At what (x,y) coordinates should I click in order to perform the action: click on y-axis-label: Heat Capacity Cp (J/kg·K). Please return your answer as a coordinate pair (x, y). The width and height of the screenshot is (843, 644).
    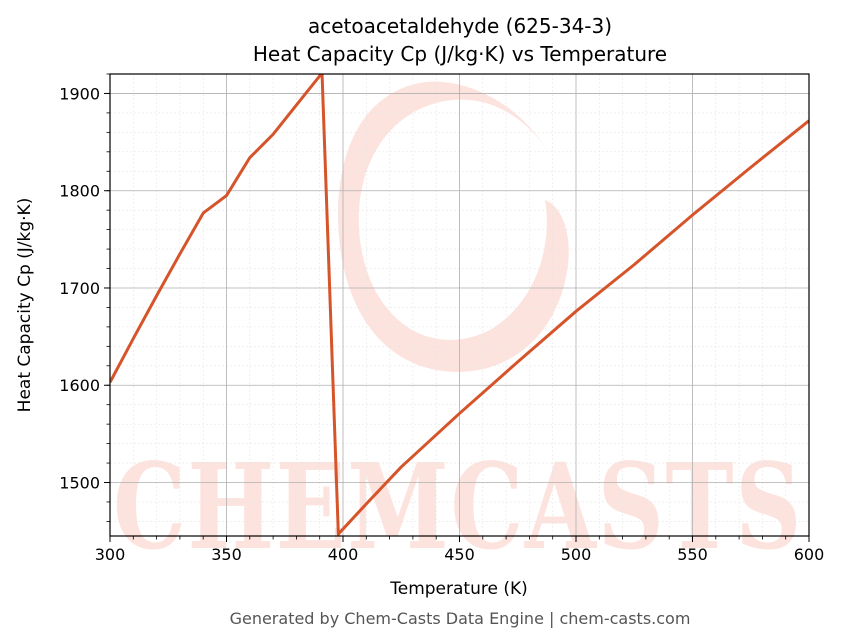
    Looking at the image, I should click on (25, 305).